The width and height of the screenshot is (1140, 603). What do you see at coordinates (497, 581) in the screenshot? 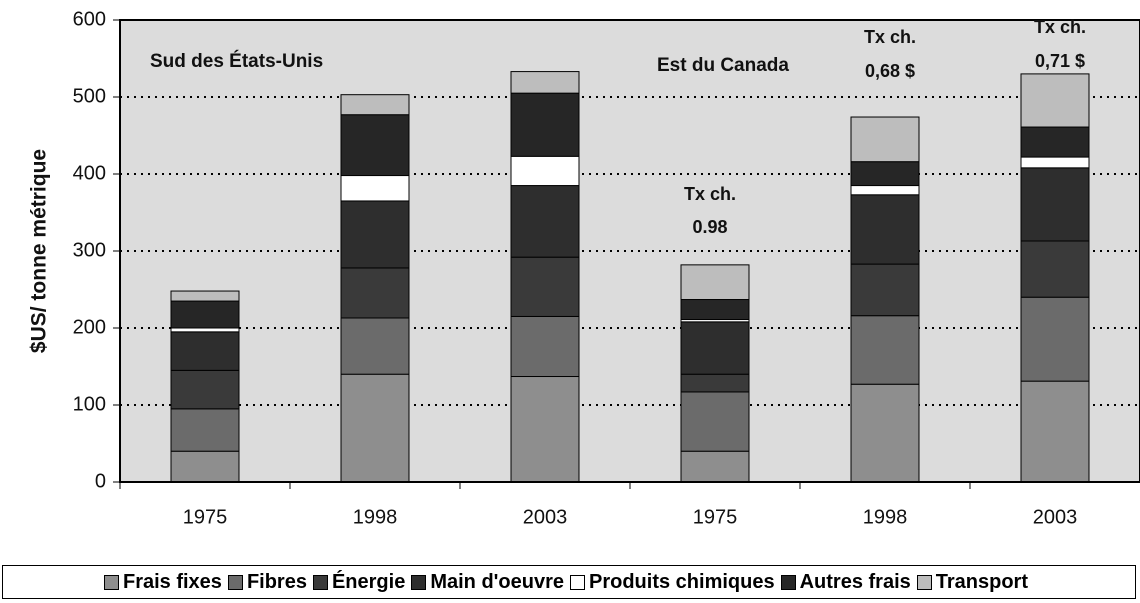
I see `legend-label: Main d'oeuvre` at bounding box center [497, 581].